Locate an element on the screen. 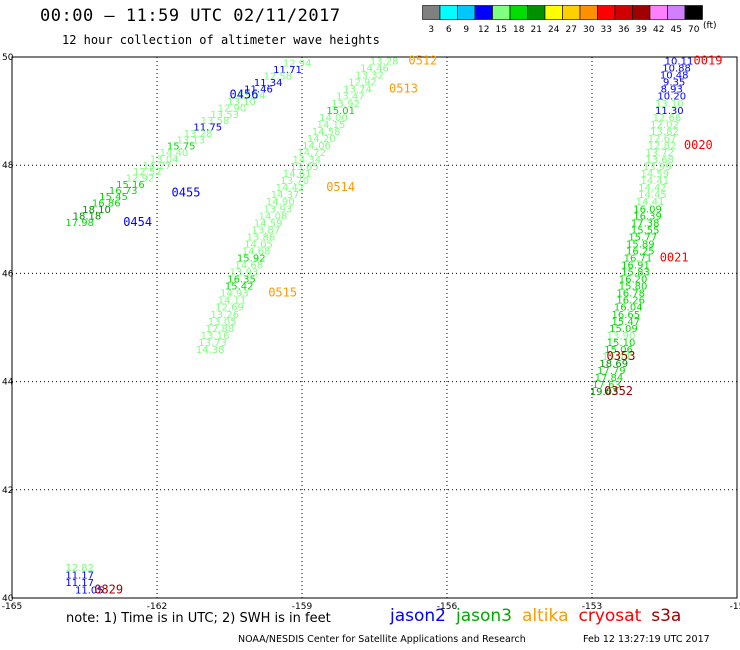 The width and height of the screenshot is (740, 650). swh-reading: 15.06 is located at coordinates (618, 350).